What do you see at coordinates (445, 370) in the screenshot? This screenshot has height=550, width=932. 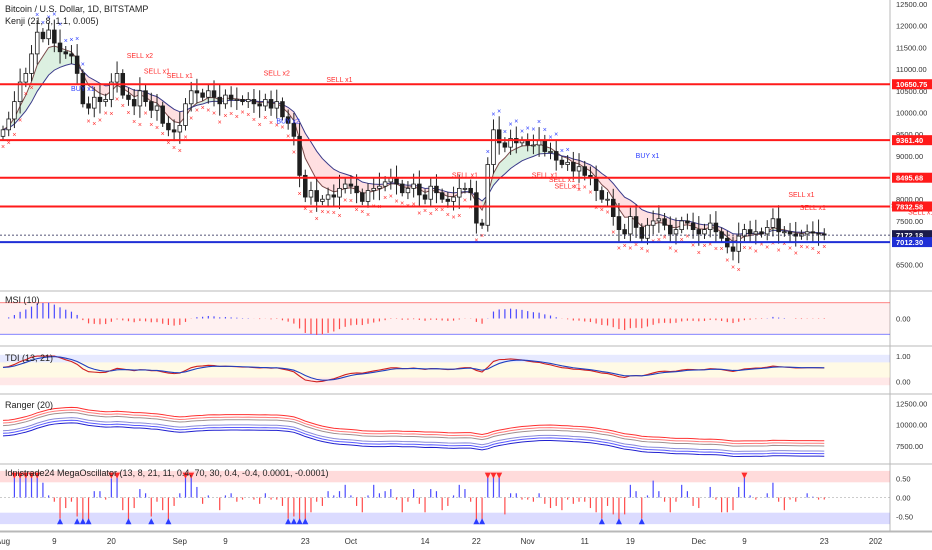 I see `tdi-pane` at bounding box center [445, 370].